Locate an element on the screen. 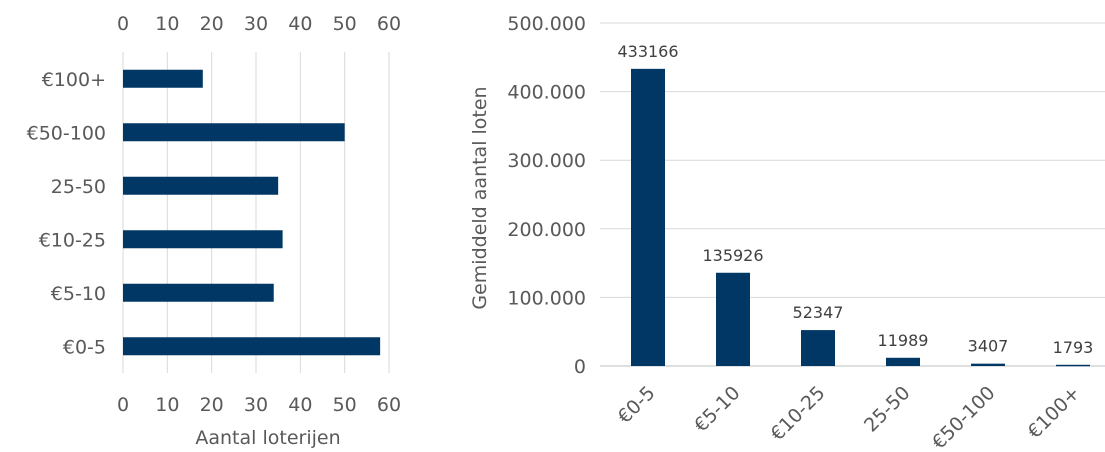  right-y-tick-label: 300.000 is located at coordinates (546, 161).